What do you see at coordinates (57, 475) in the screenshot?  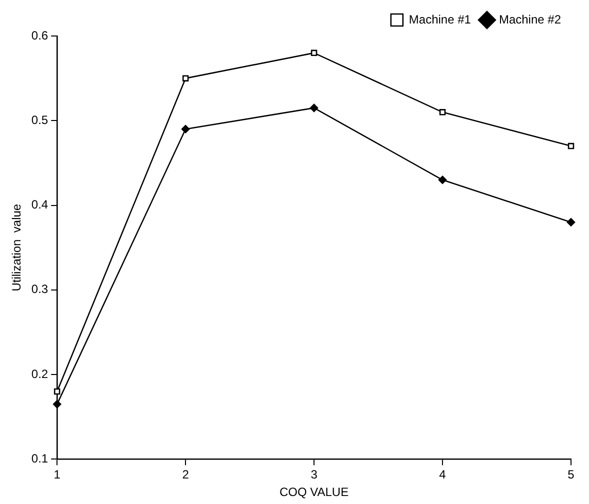 I see `x-tick-label: 1` at bounding box center [57, 475].